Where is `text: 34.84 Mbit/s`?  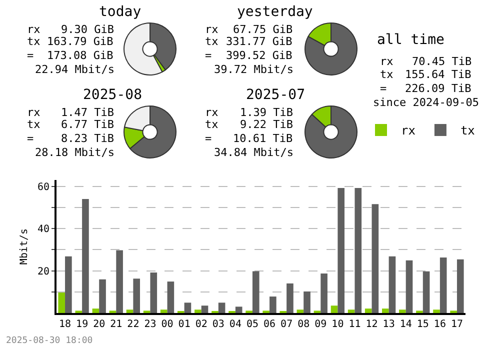 text: 34.84 Mbit/s is located at coordinates (254, 152).